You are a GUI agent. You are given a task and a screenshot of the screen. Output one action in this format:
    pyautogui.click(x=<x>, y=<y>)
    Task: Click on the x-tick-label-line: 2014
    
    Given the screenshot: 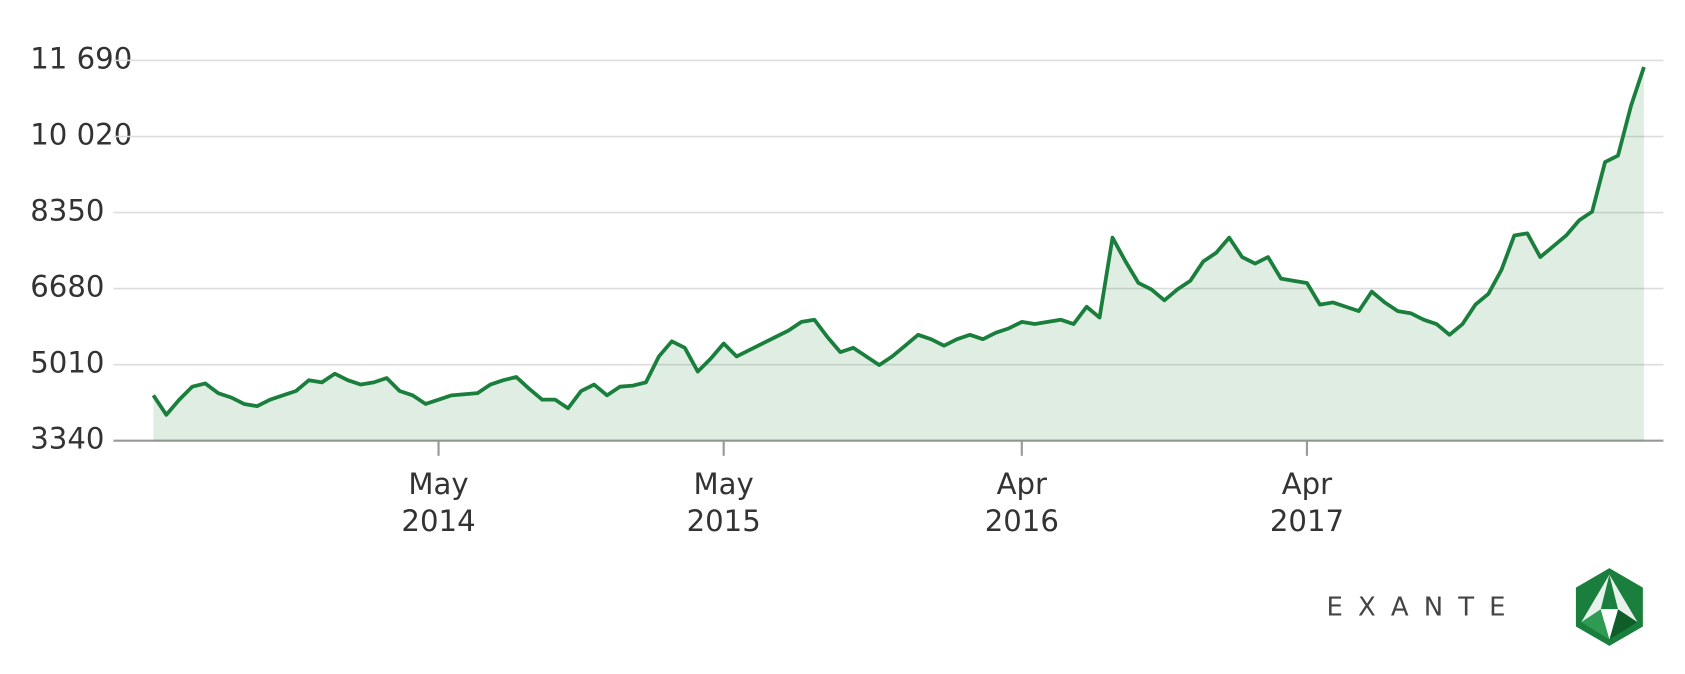 What is the action you would take?
    pyautogui.click(x=438, y=521)
    